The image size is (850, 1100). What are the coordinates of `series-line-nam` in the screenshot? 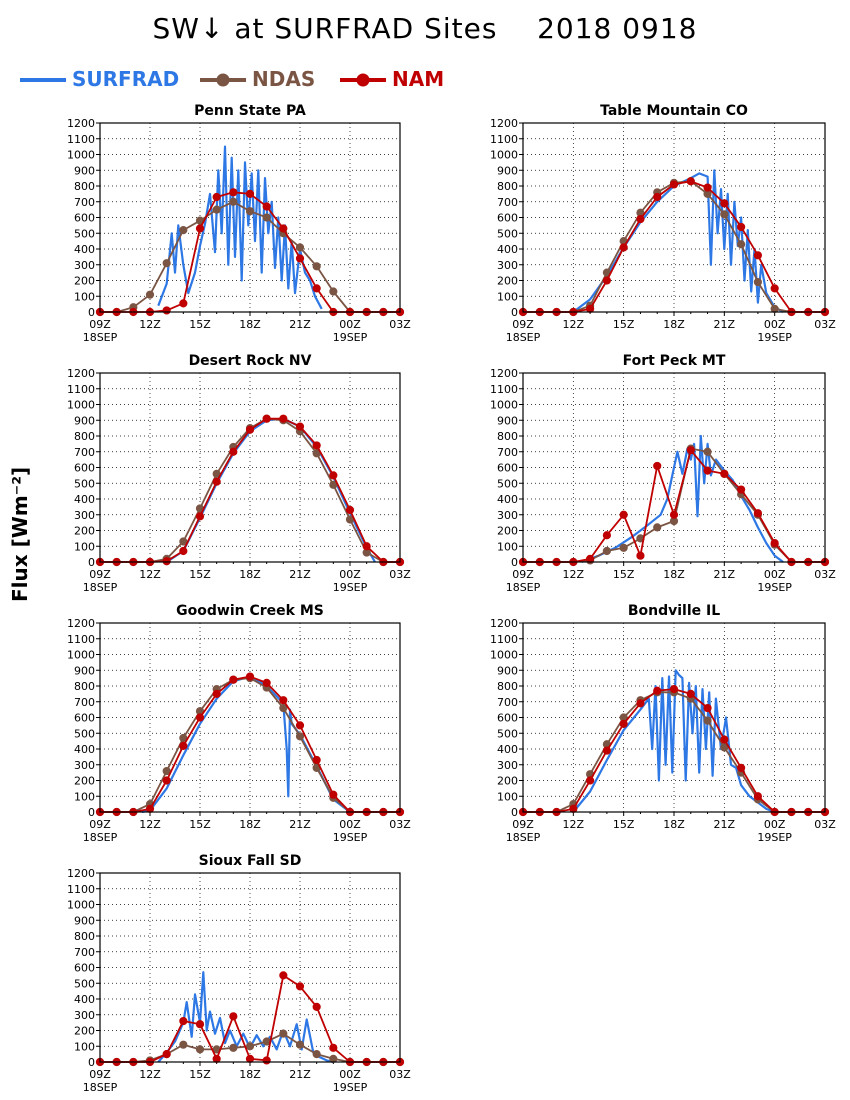 It's located at (674, 246).